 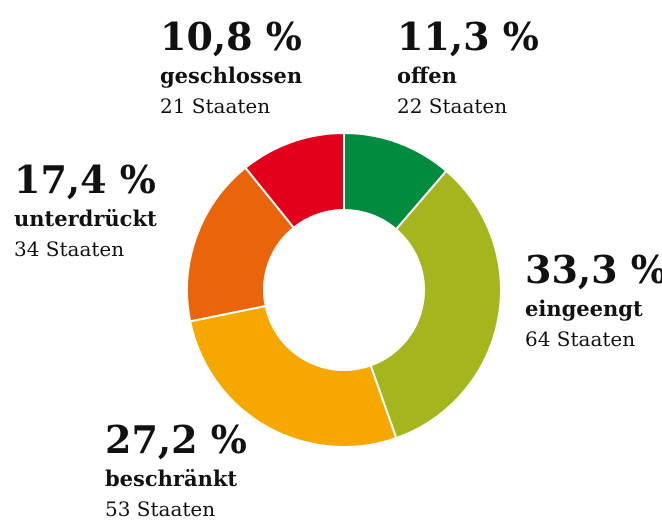 What do you see at coordinates (85, 179) in the screenshot?
I see `percent-label: 17,4 %` at bounding box center [85, 179].